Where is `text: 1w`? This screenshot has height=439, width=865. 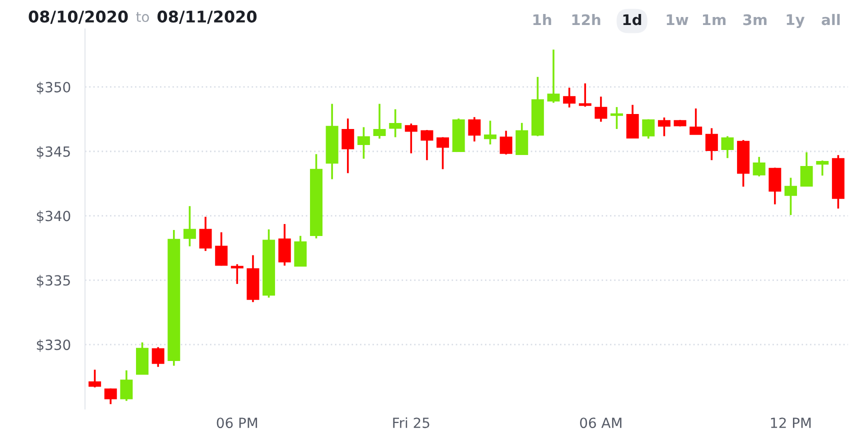 text: 1w is located at coordinates (677, 20).